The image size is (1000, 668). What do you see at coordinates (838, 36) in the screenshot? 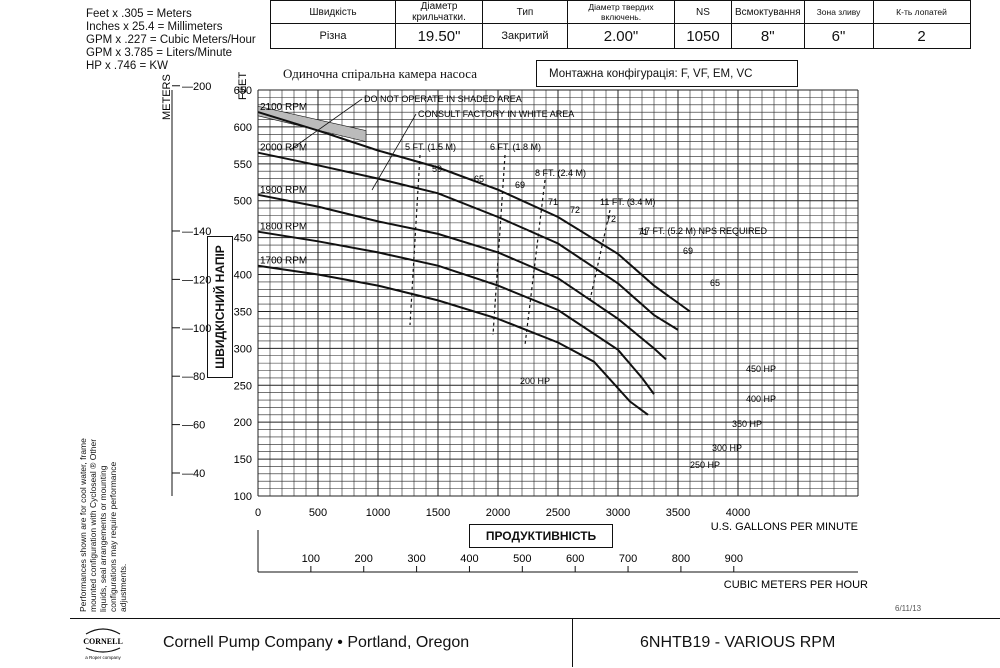
I see `spec-value: 6"` at bounding box center [838, 36].